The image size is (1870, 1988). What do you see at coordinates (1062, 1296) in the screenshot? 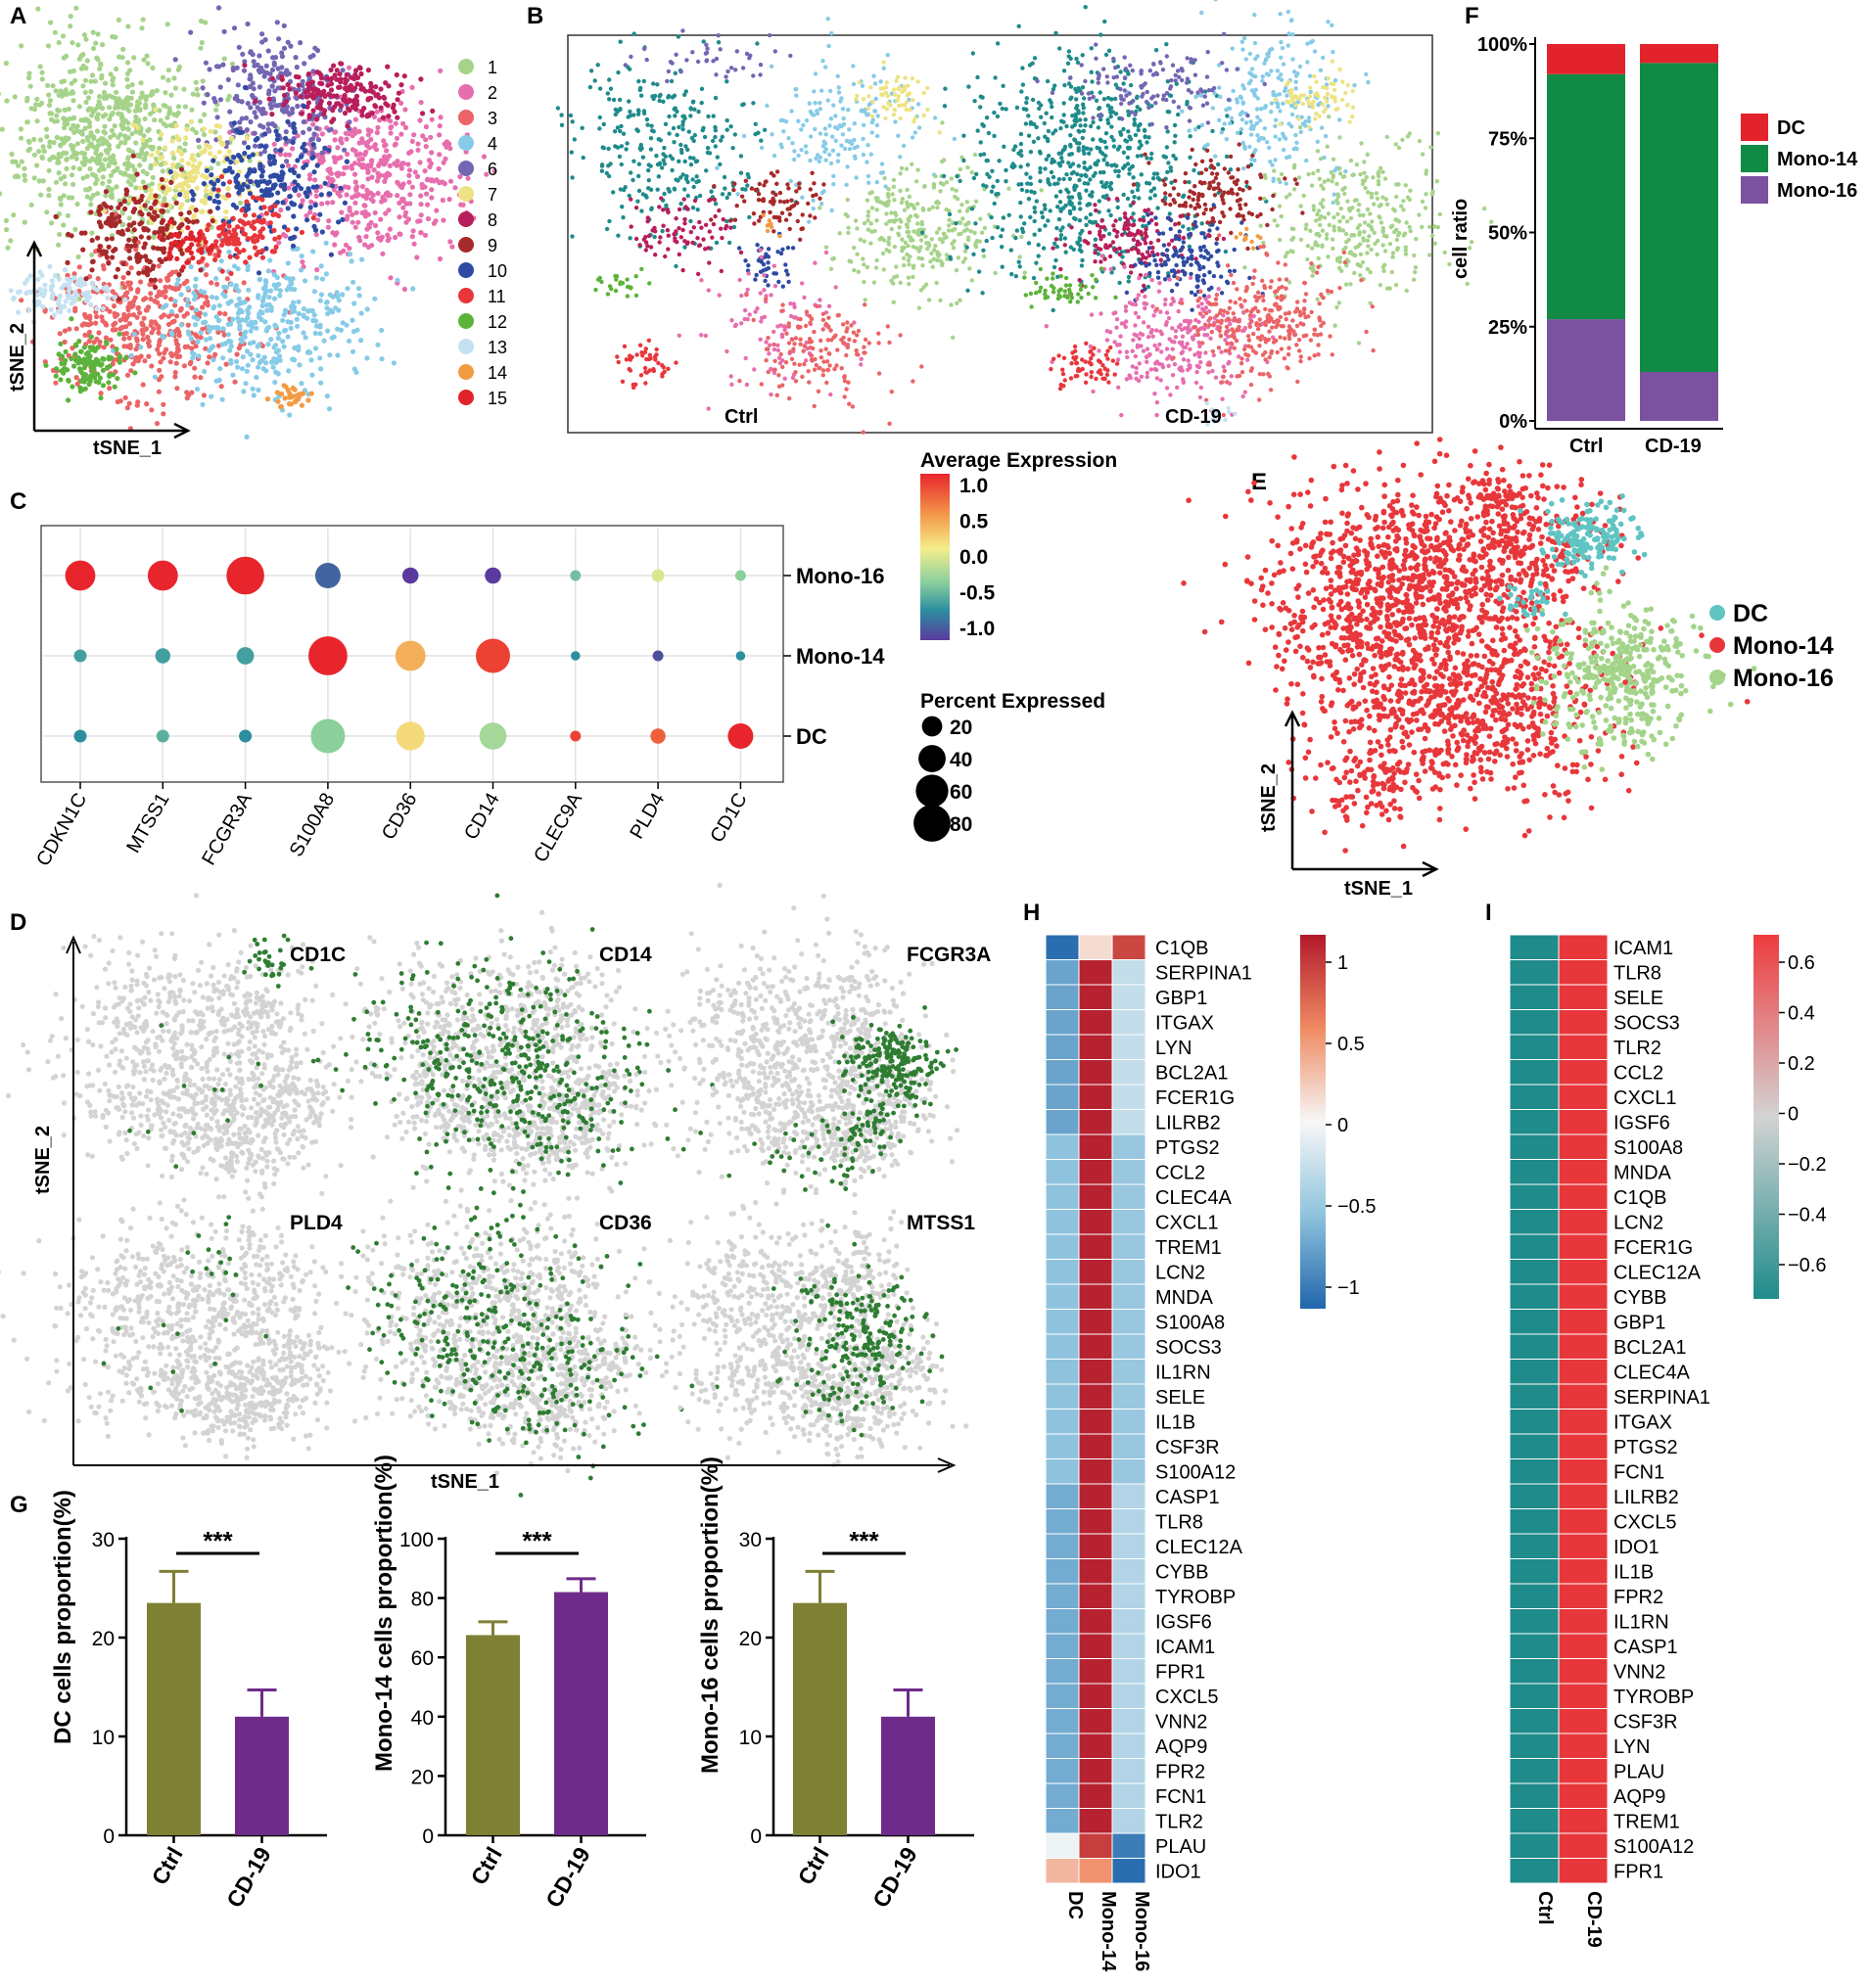
I see `h-cell-MNDA-DC` at bounding box center [1062, 1296].